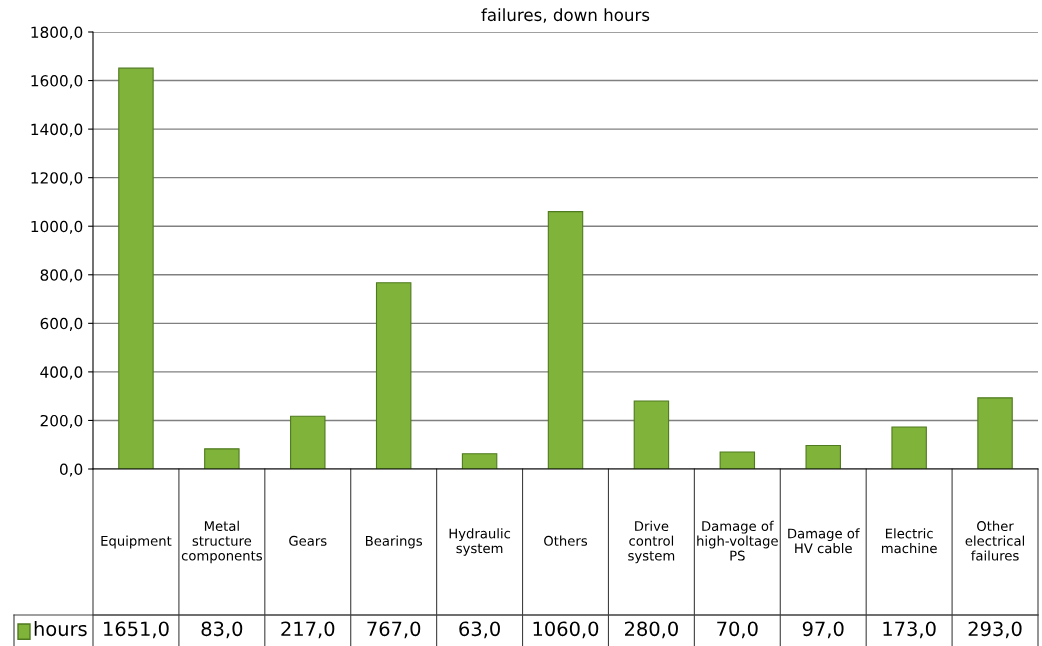 Image resolution: width=1042 pixels, height=646 pixels. I want to click on data-label: 63,0, so click(479, 630).